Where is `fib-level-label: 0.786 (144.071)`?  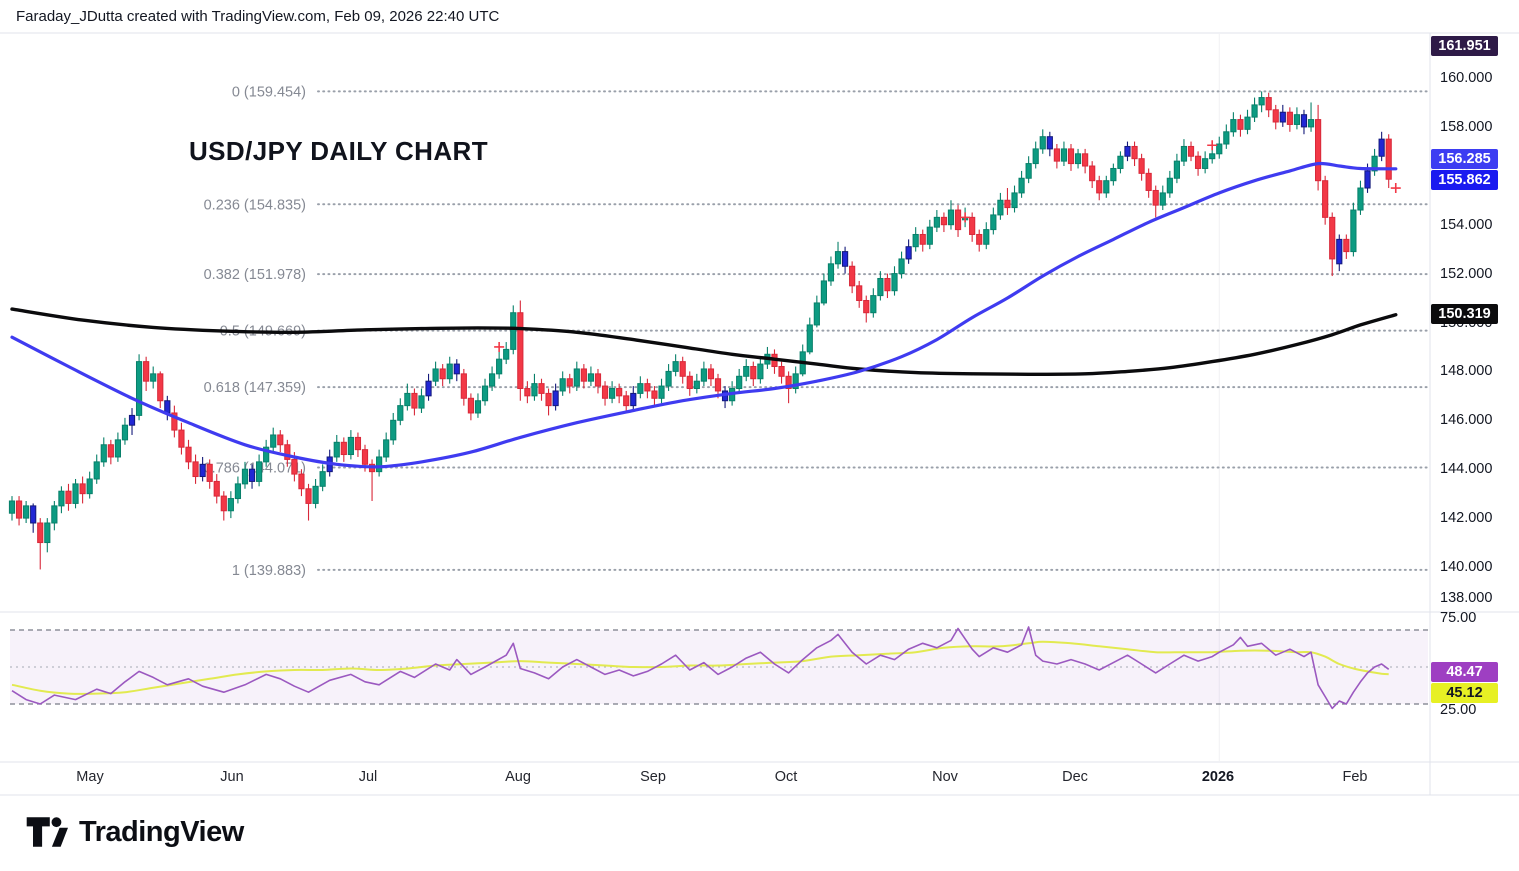
fib-level-label: 0.786 (144.071) is located at coordinates (255, 468).